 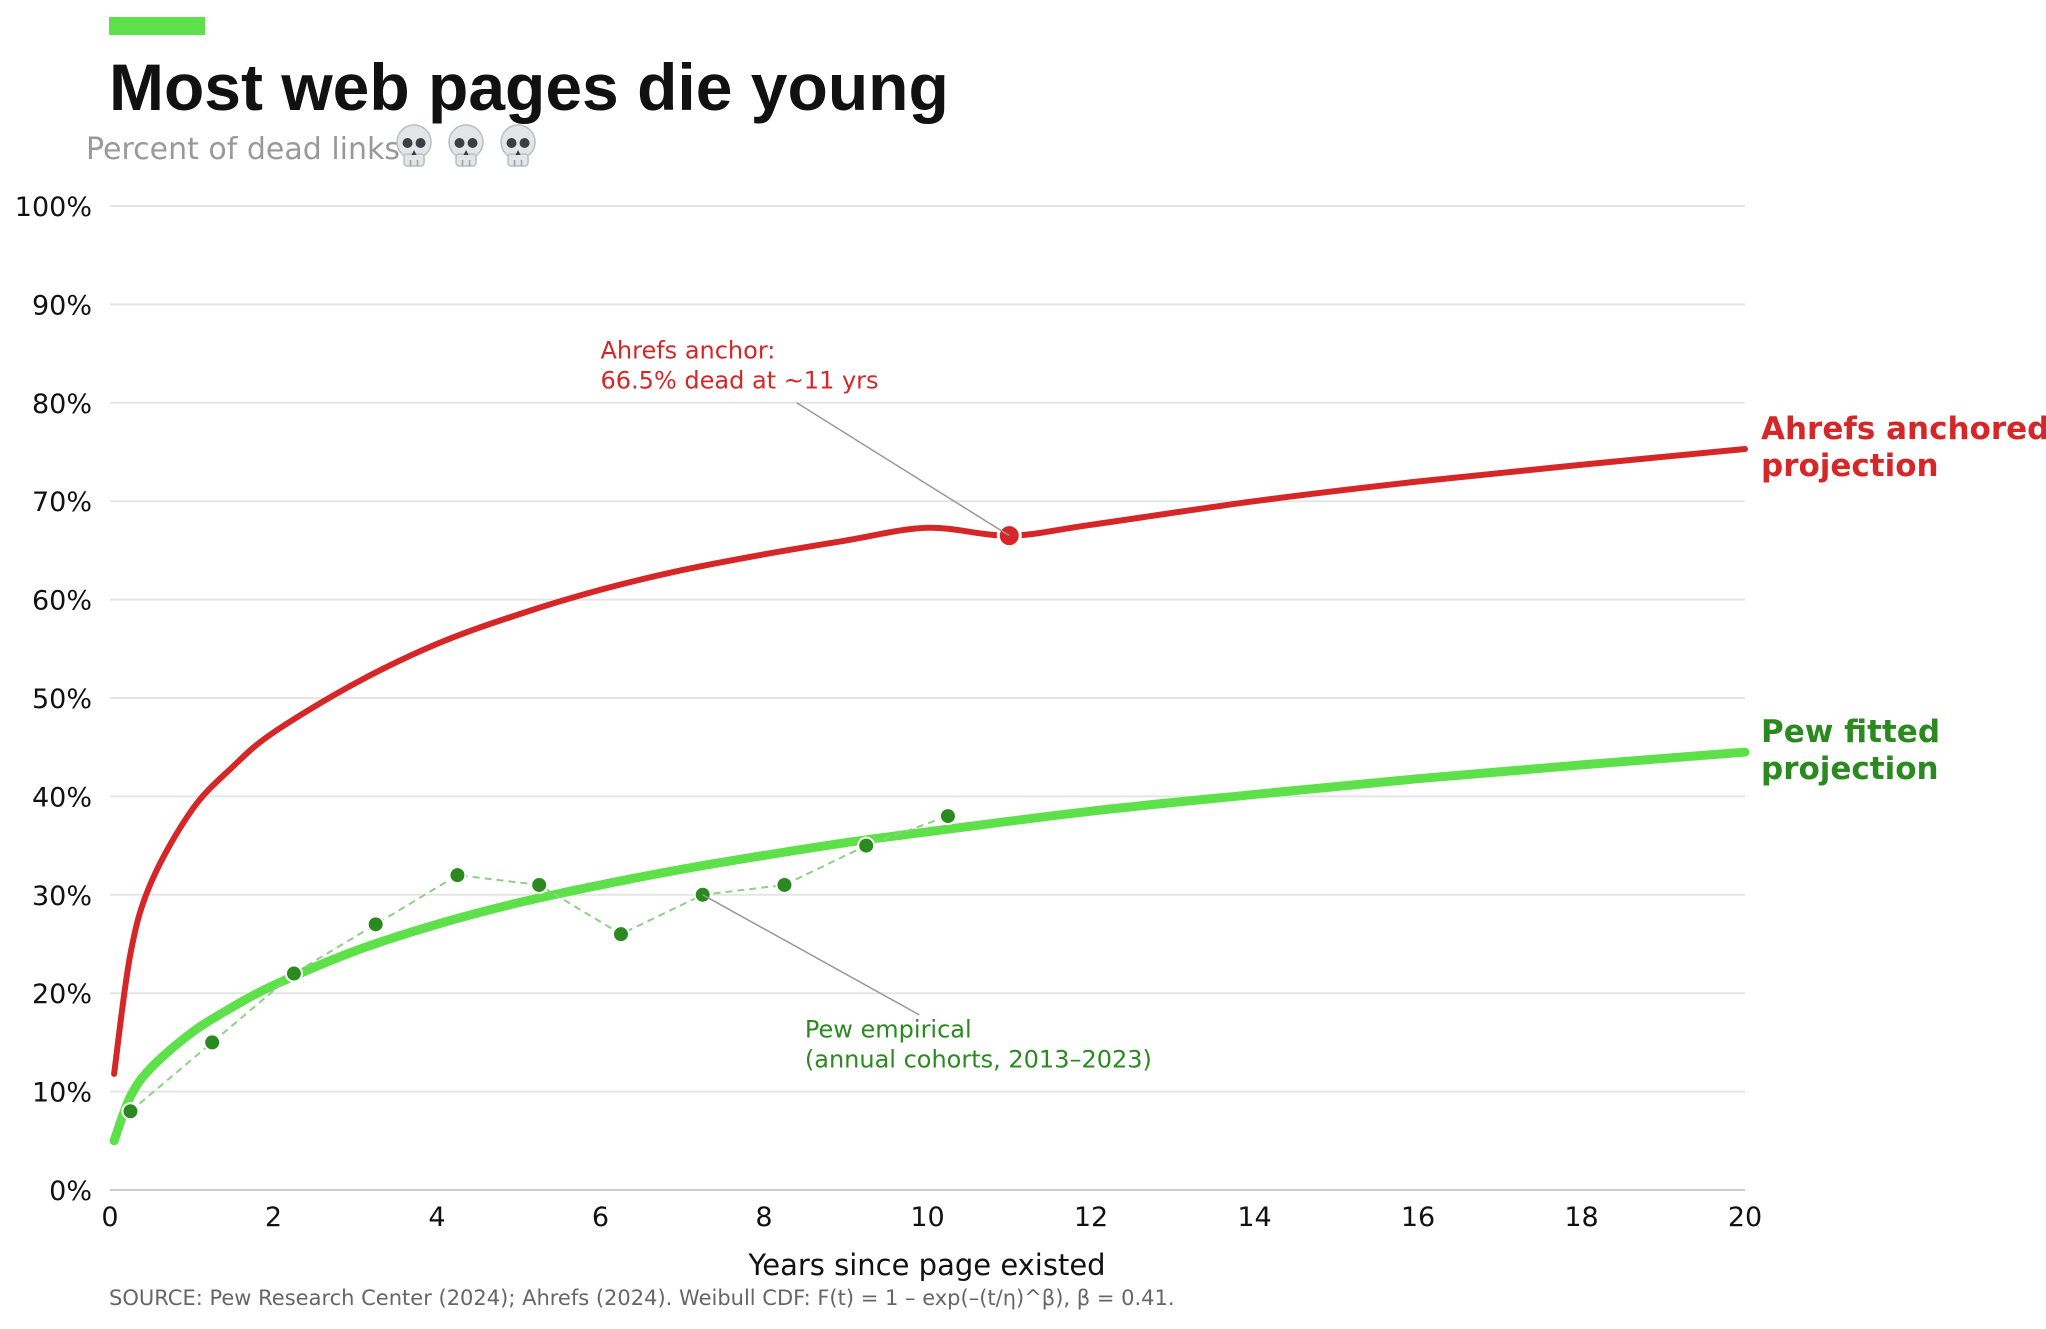 What do you see at coordinates (157, 26) in the screenshot?
I see `accent-bar` at bounding box center [157, 26].